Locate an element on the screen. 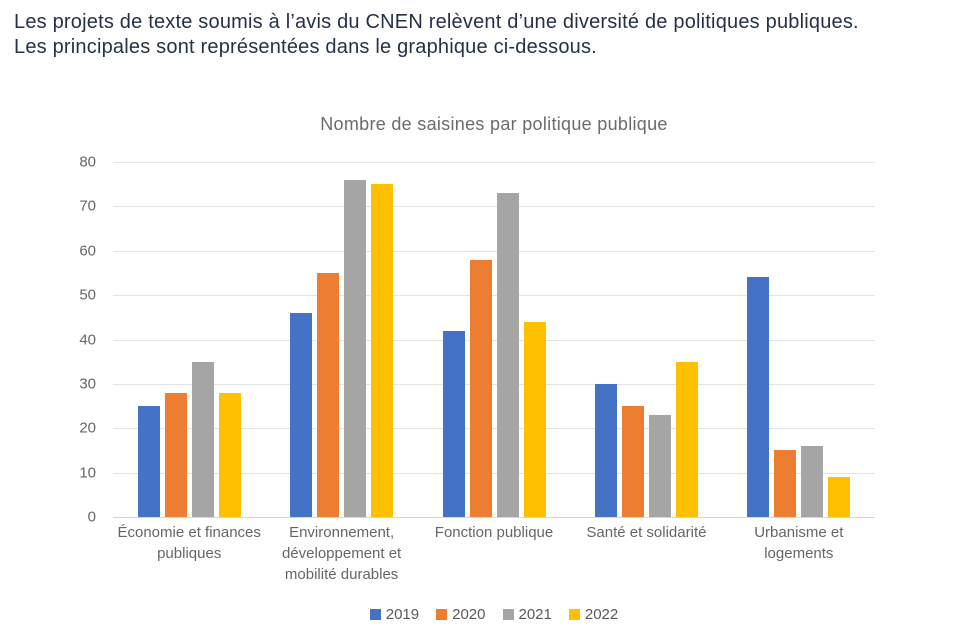 This screenshot has width=975, height=642. legend-item-2019: 2019 is located at coordinates (394, 614).